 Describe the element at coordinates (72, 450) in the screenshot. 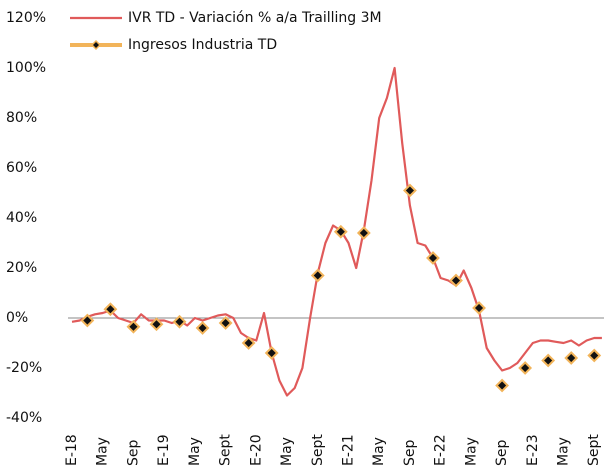

I see `x-tick-label: E-18` at that location.